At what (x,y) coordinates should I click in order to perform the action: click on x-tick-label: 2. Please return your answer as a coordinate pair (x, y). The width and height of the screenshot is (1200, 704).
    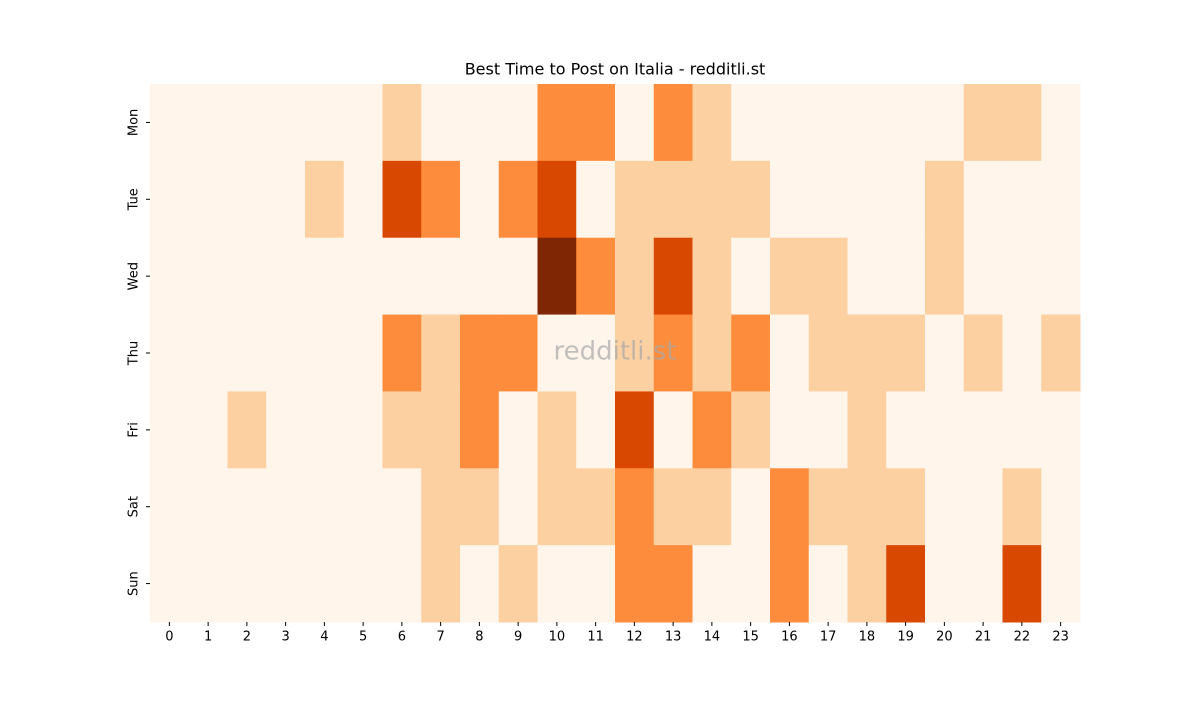
    Looking at the image, I should click on (247, 637).